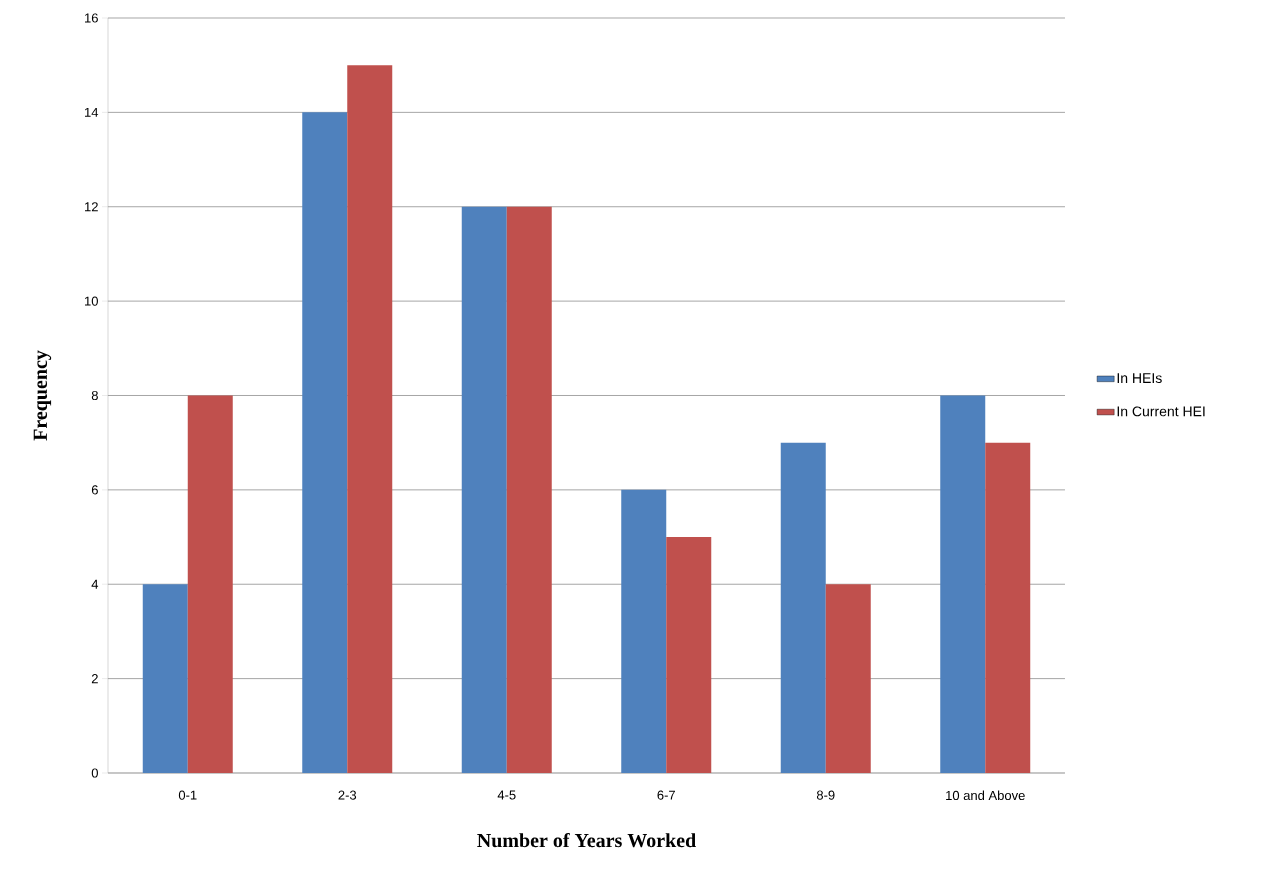  Describe the element at coordinates (91, 18) in the screenshot. I see `y-tick-label: 16` at that location.